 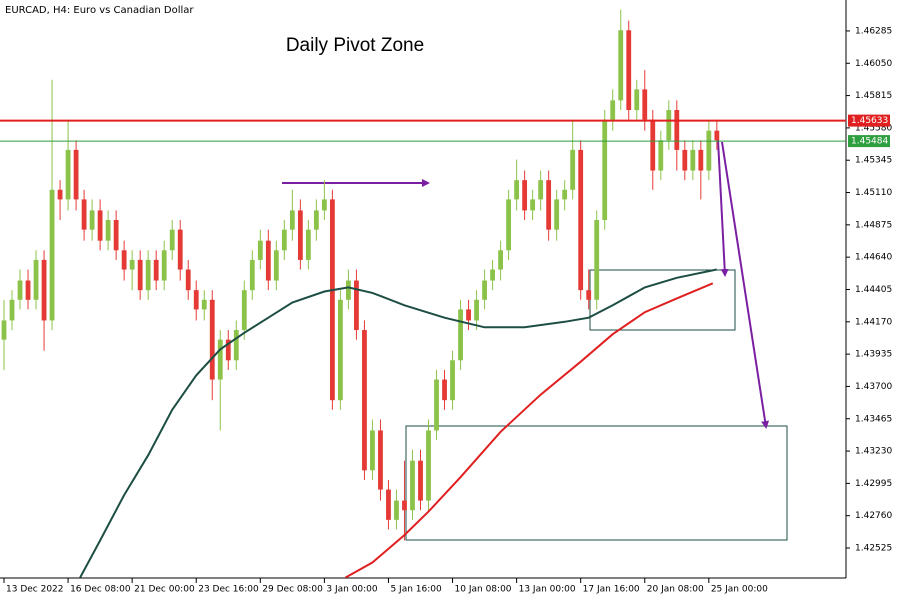 What do you see at coordinates (100, 590) in the screenshot?
I see `x-tick-label: 16 Dec 08:00` at bounding box center [100, 590].